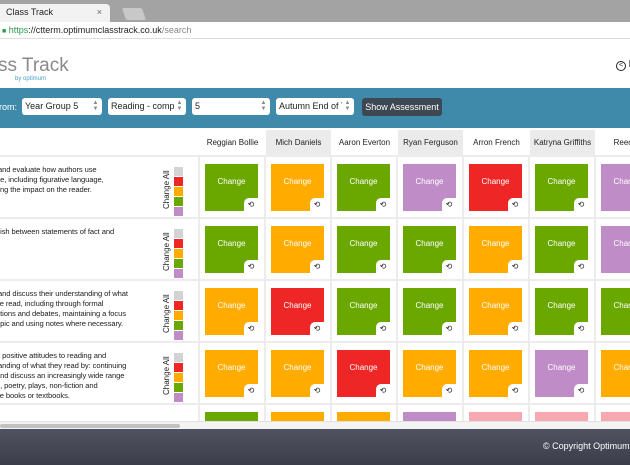 This screenshot has width=630, height=465. Describe the element at coordinates (55, 13) in the screenshot. I see `browser-tab: Class Track ×` at that location.